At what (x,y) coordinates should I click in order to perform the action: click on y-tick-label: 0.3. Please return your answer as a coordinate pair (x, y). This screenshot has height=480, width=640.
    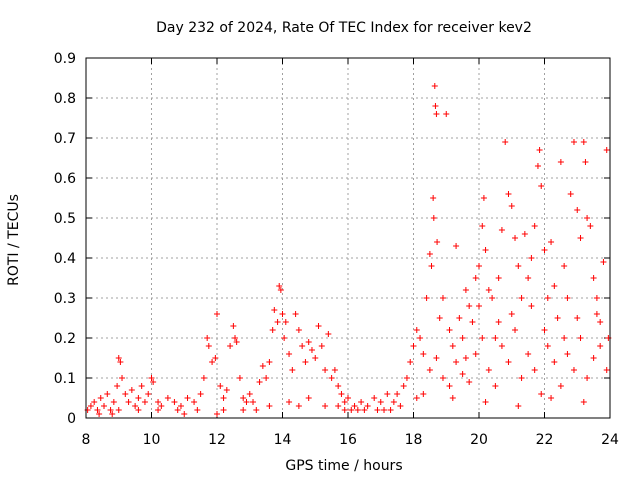
    Looking at the image, I should click on (65, 299).